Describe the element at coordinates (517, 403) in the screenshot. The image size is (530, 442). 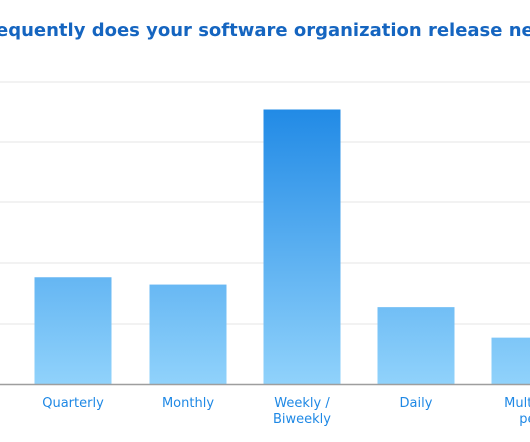
I see `x-tick-label-line: Multiple` at that location.